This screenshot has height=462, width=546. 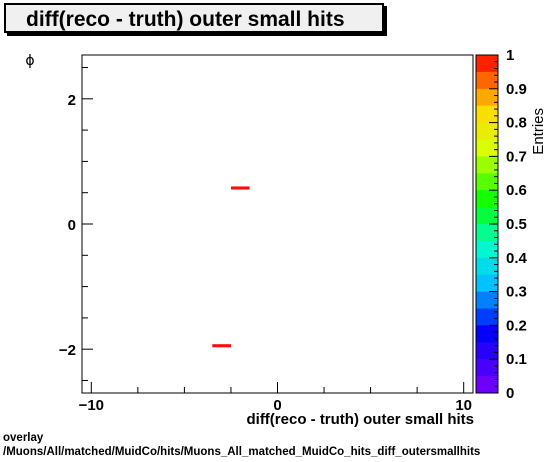 What do you see at coordinates (91, 405) in the screenshot?
I see `x-tick-label: −10` at bounding box center [91, 405].